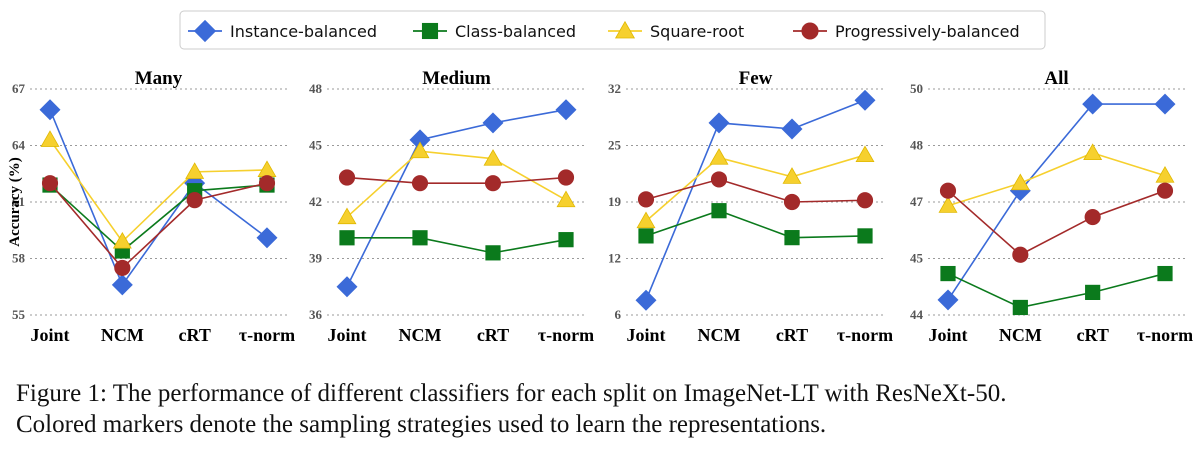  I want to click on panel-title-all: All, so click(1056, 78).